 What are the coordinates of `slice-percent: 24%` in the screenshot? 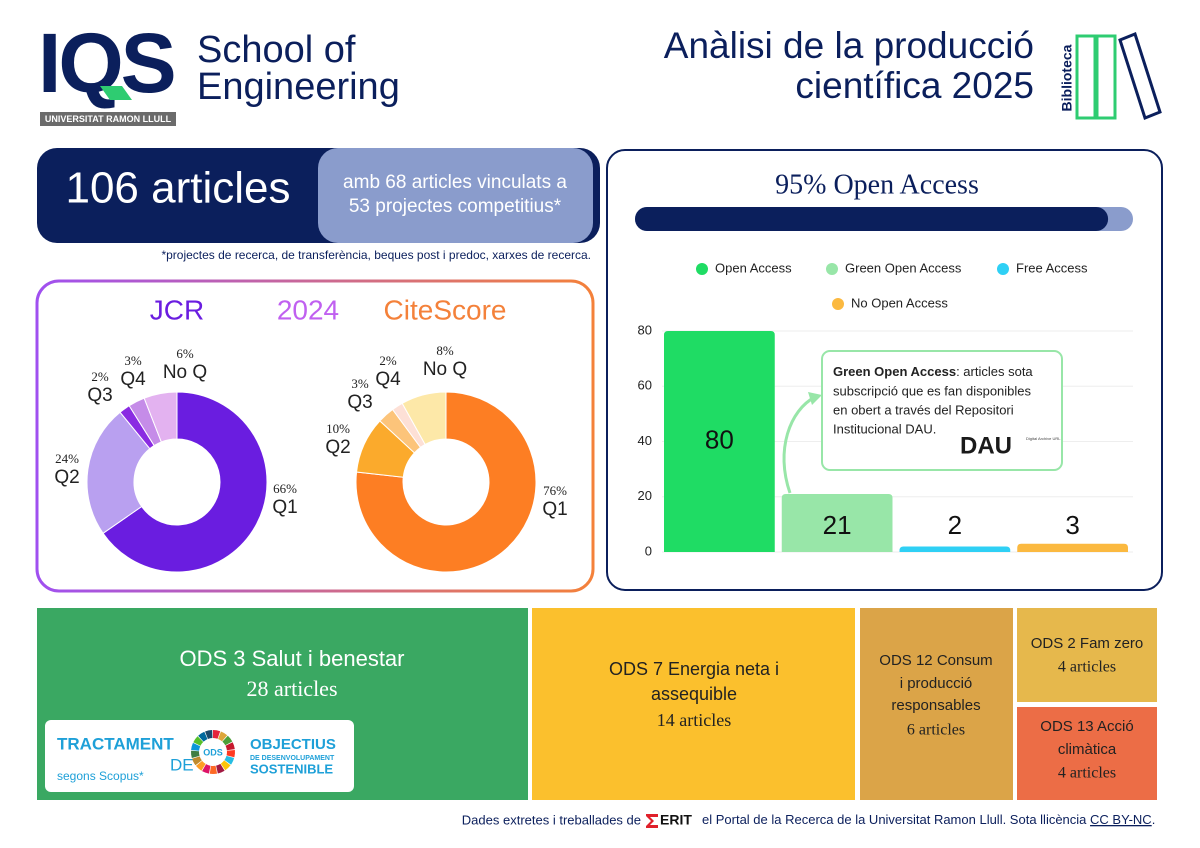 It's located at (67, 458).